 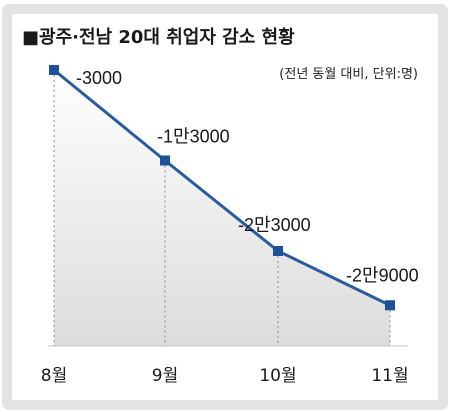 What do you see at coordinates (165, 376) in the screenshot?
I see `x-tick-label: 9월` at bounding box center [165, 376].